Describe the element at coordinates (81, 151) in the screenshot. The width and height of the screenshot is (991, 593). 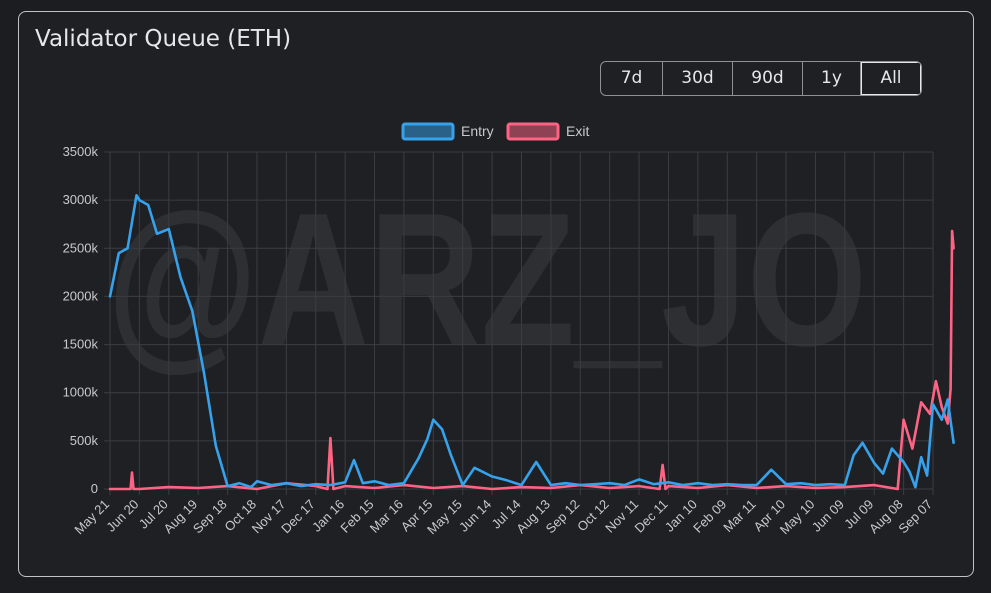
I see `y-tick-label: 3500k` at that location.